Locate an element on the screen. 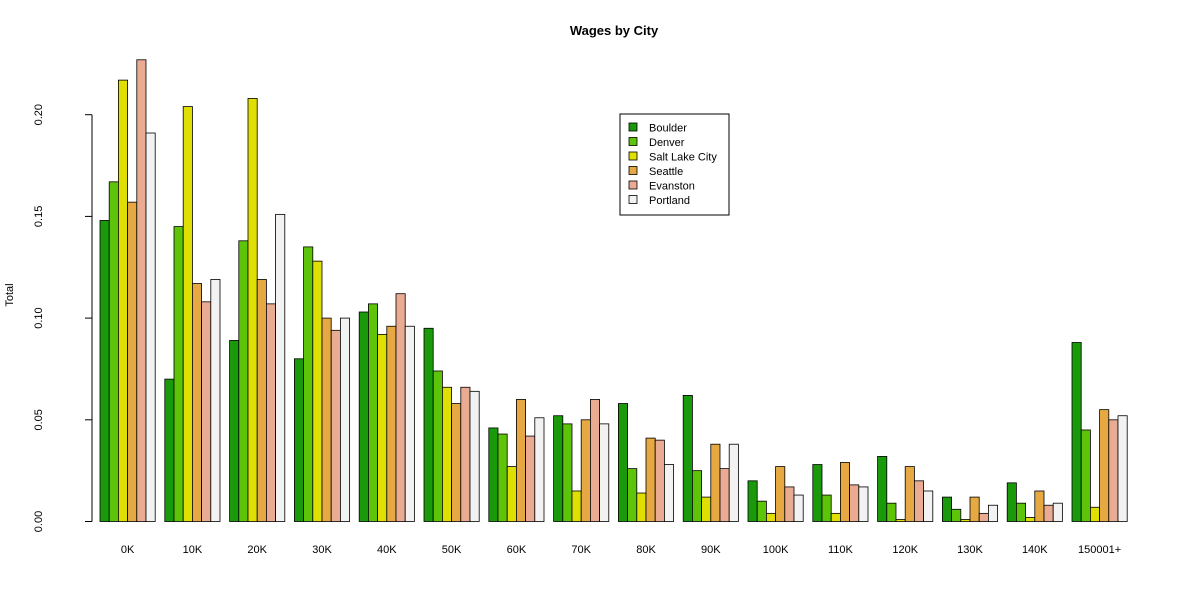  bar-denver-90k is located at coordinates (697, 496).